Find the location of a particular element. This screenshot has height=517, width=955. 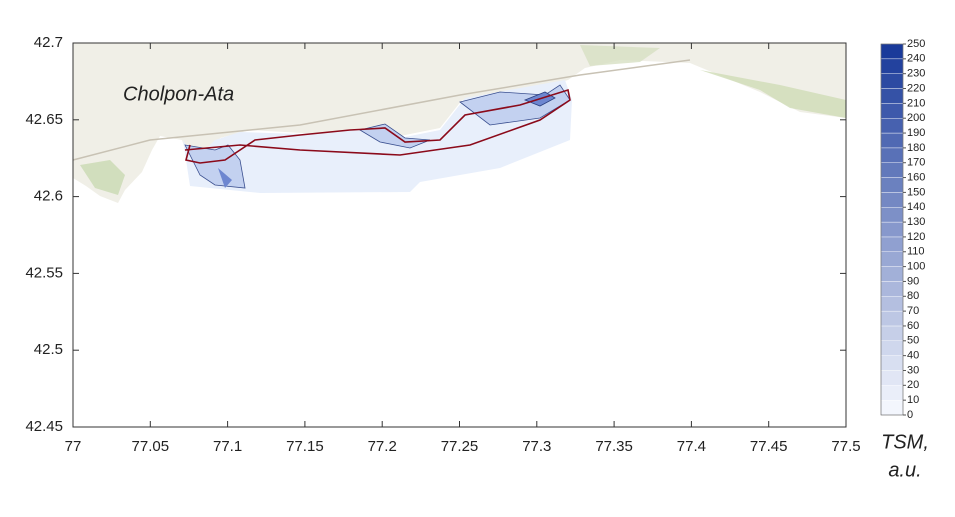

colorbar-tick-label: 250 is located at coordinates (916, 44).